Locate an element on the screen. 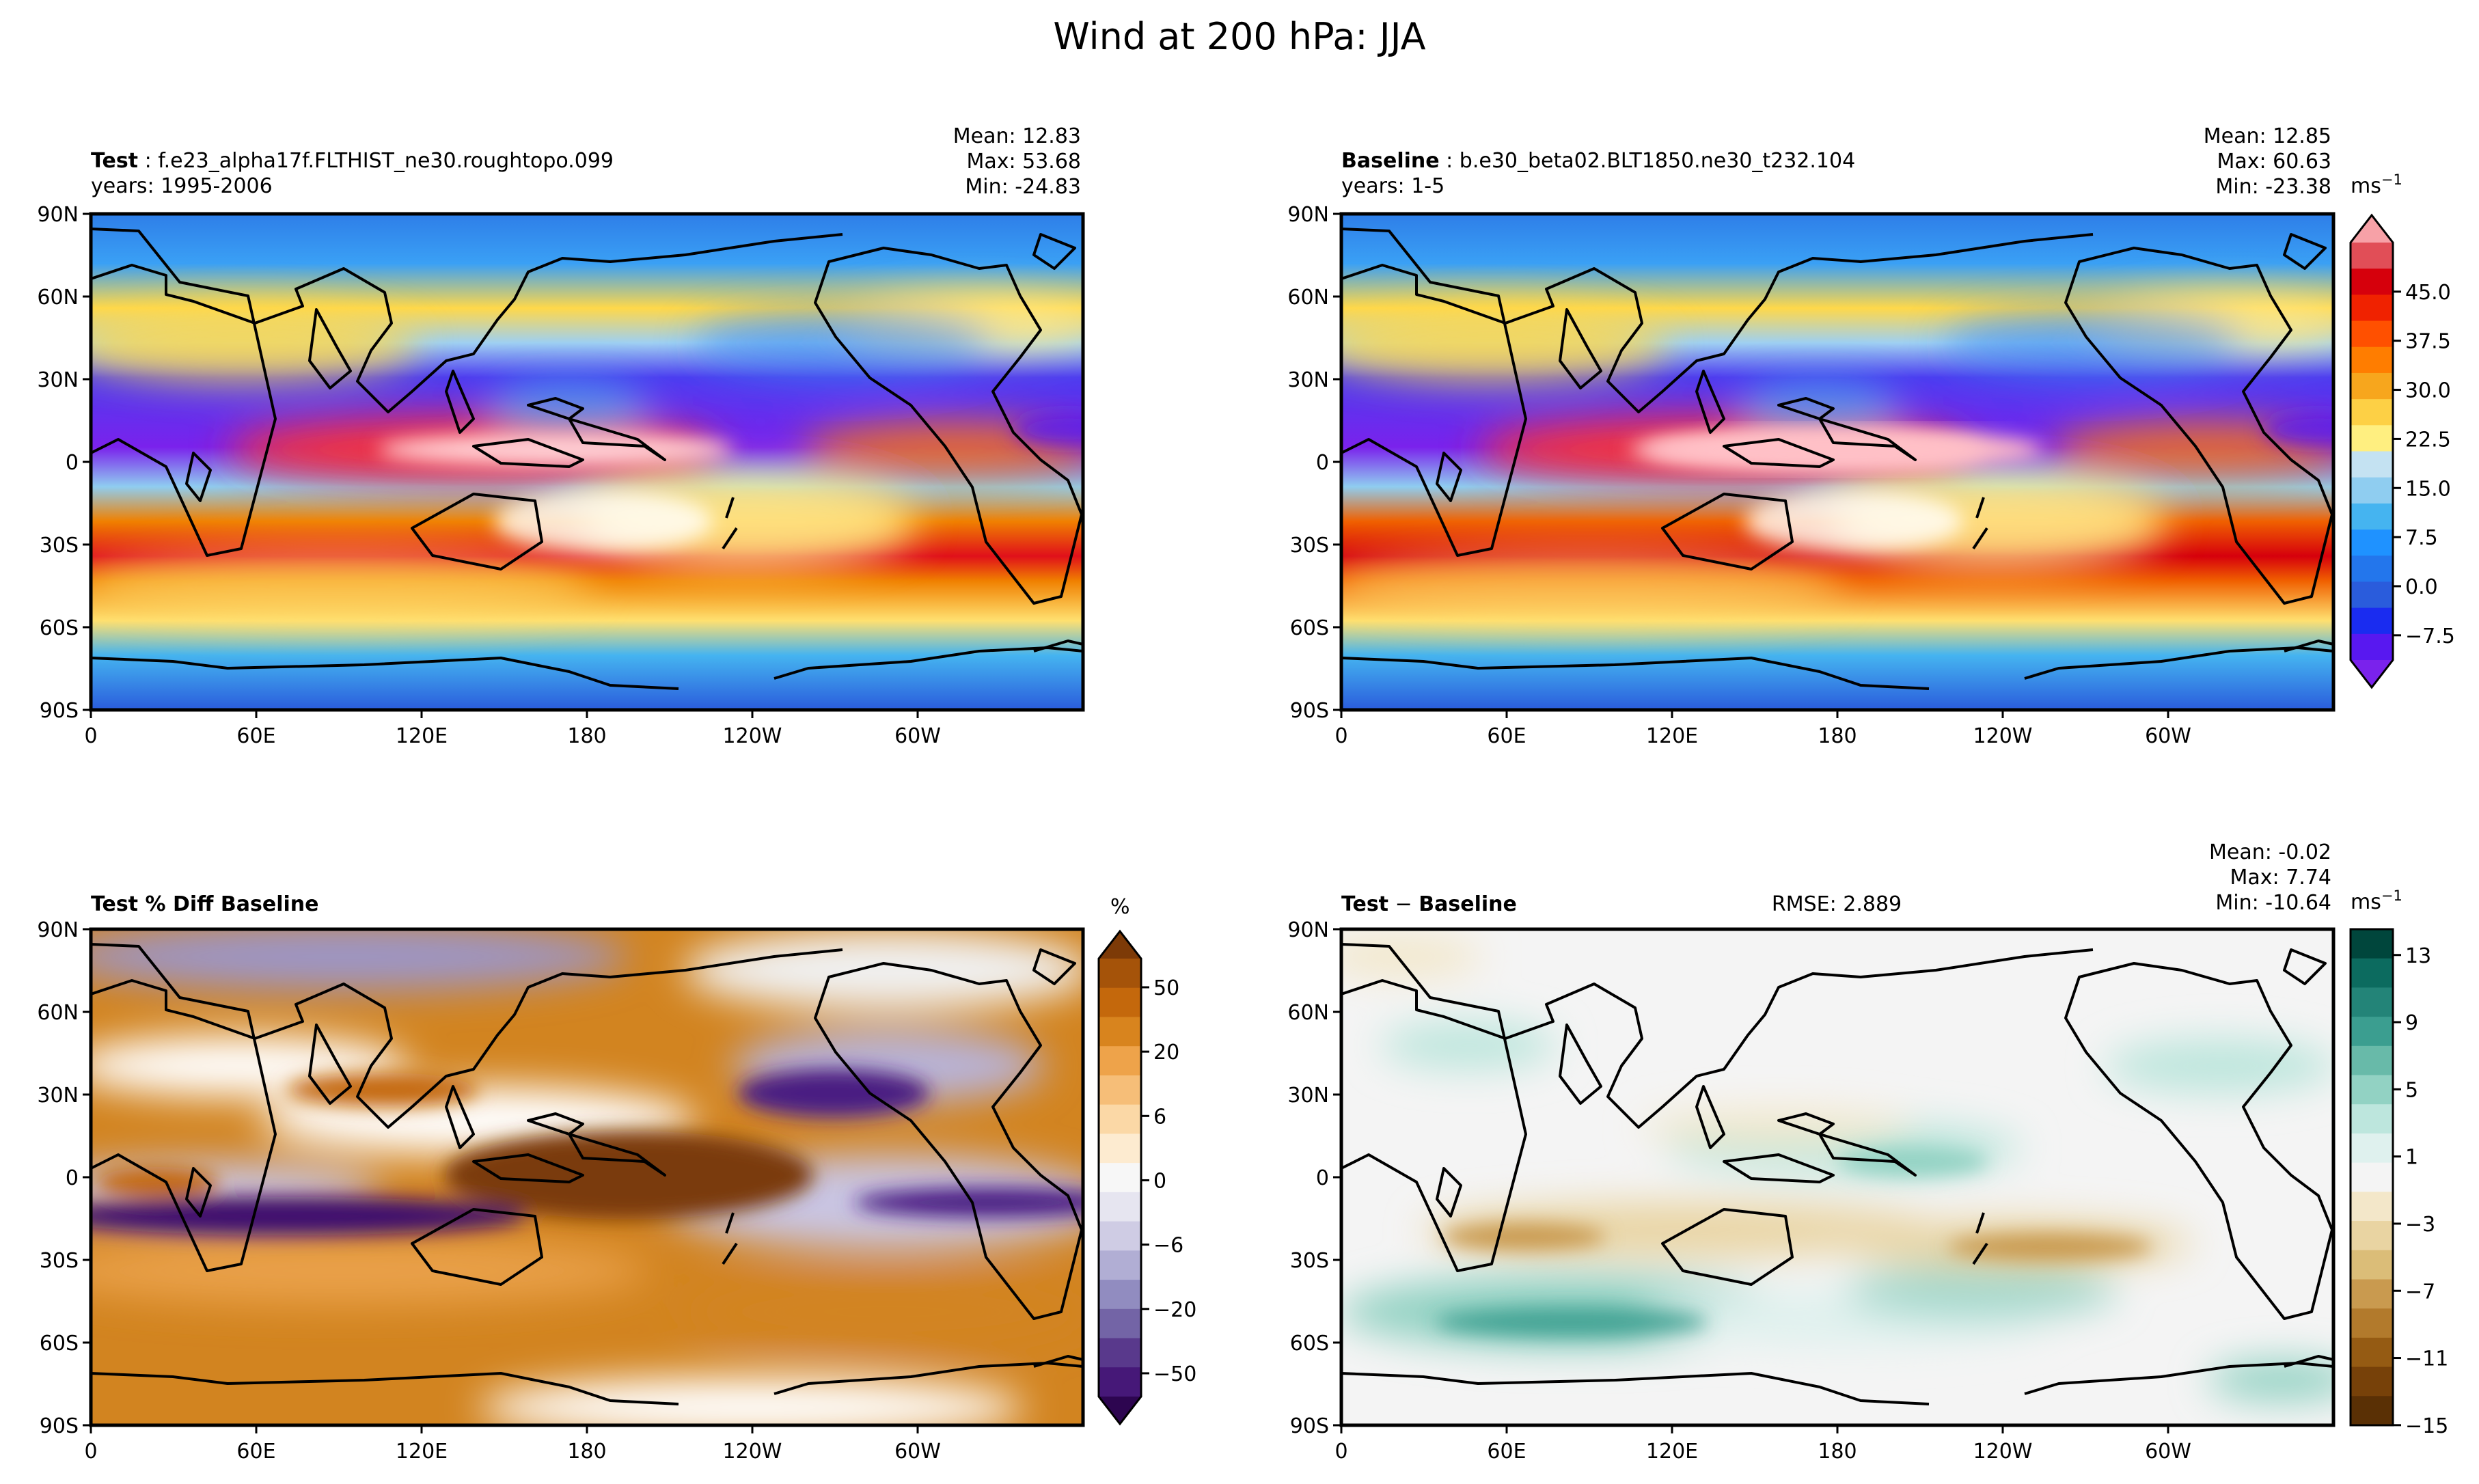 The width and height of the screenshot is (2479, 1484). diff-label-base: Baseline is located at coordinates (1468, 904).